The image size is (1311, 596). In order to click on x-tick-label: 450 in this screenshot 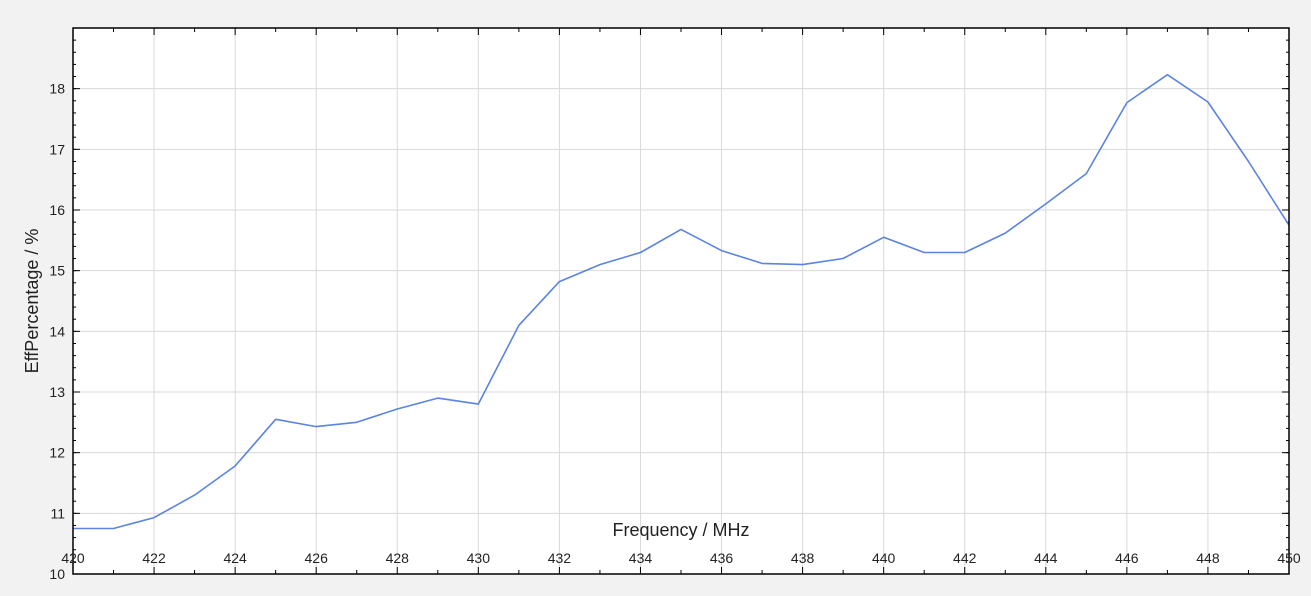, I will do `click(1289, 558)`.